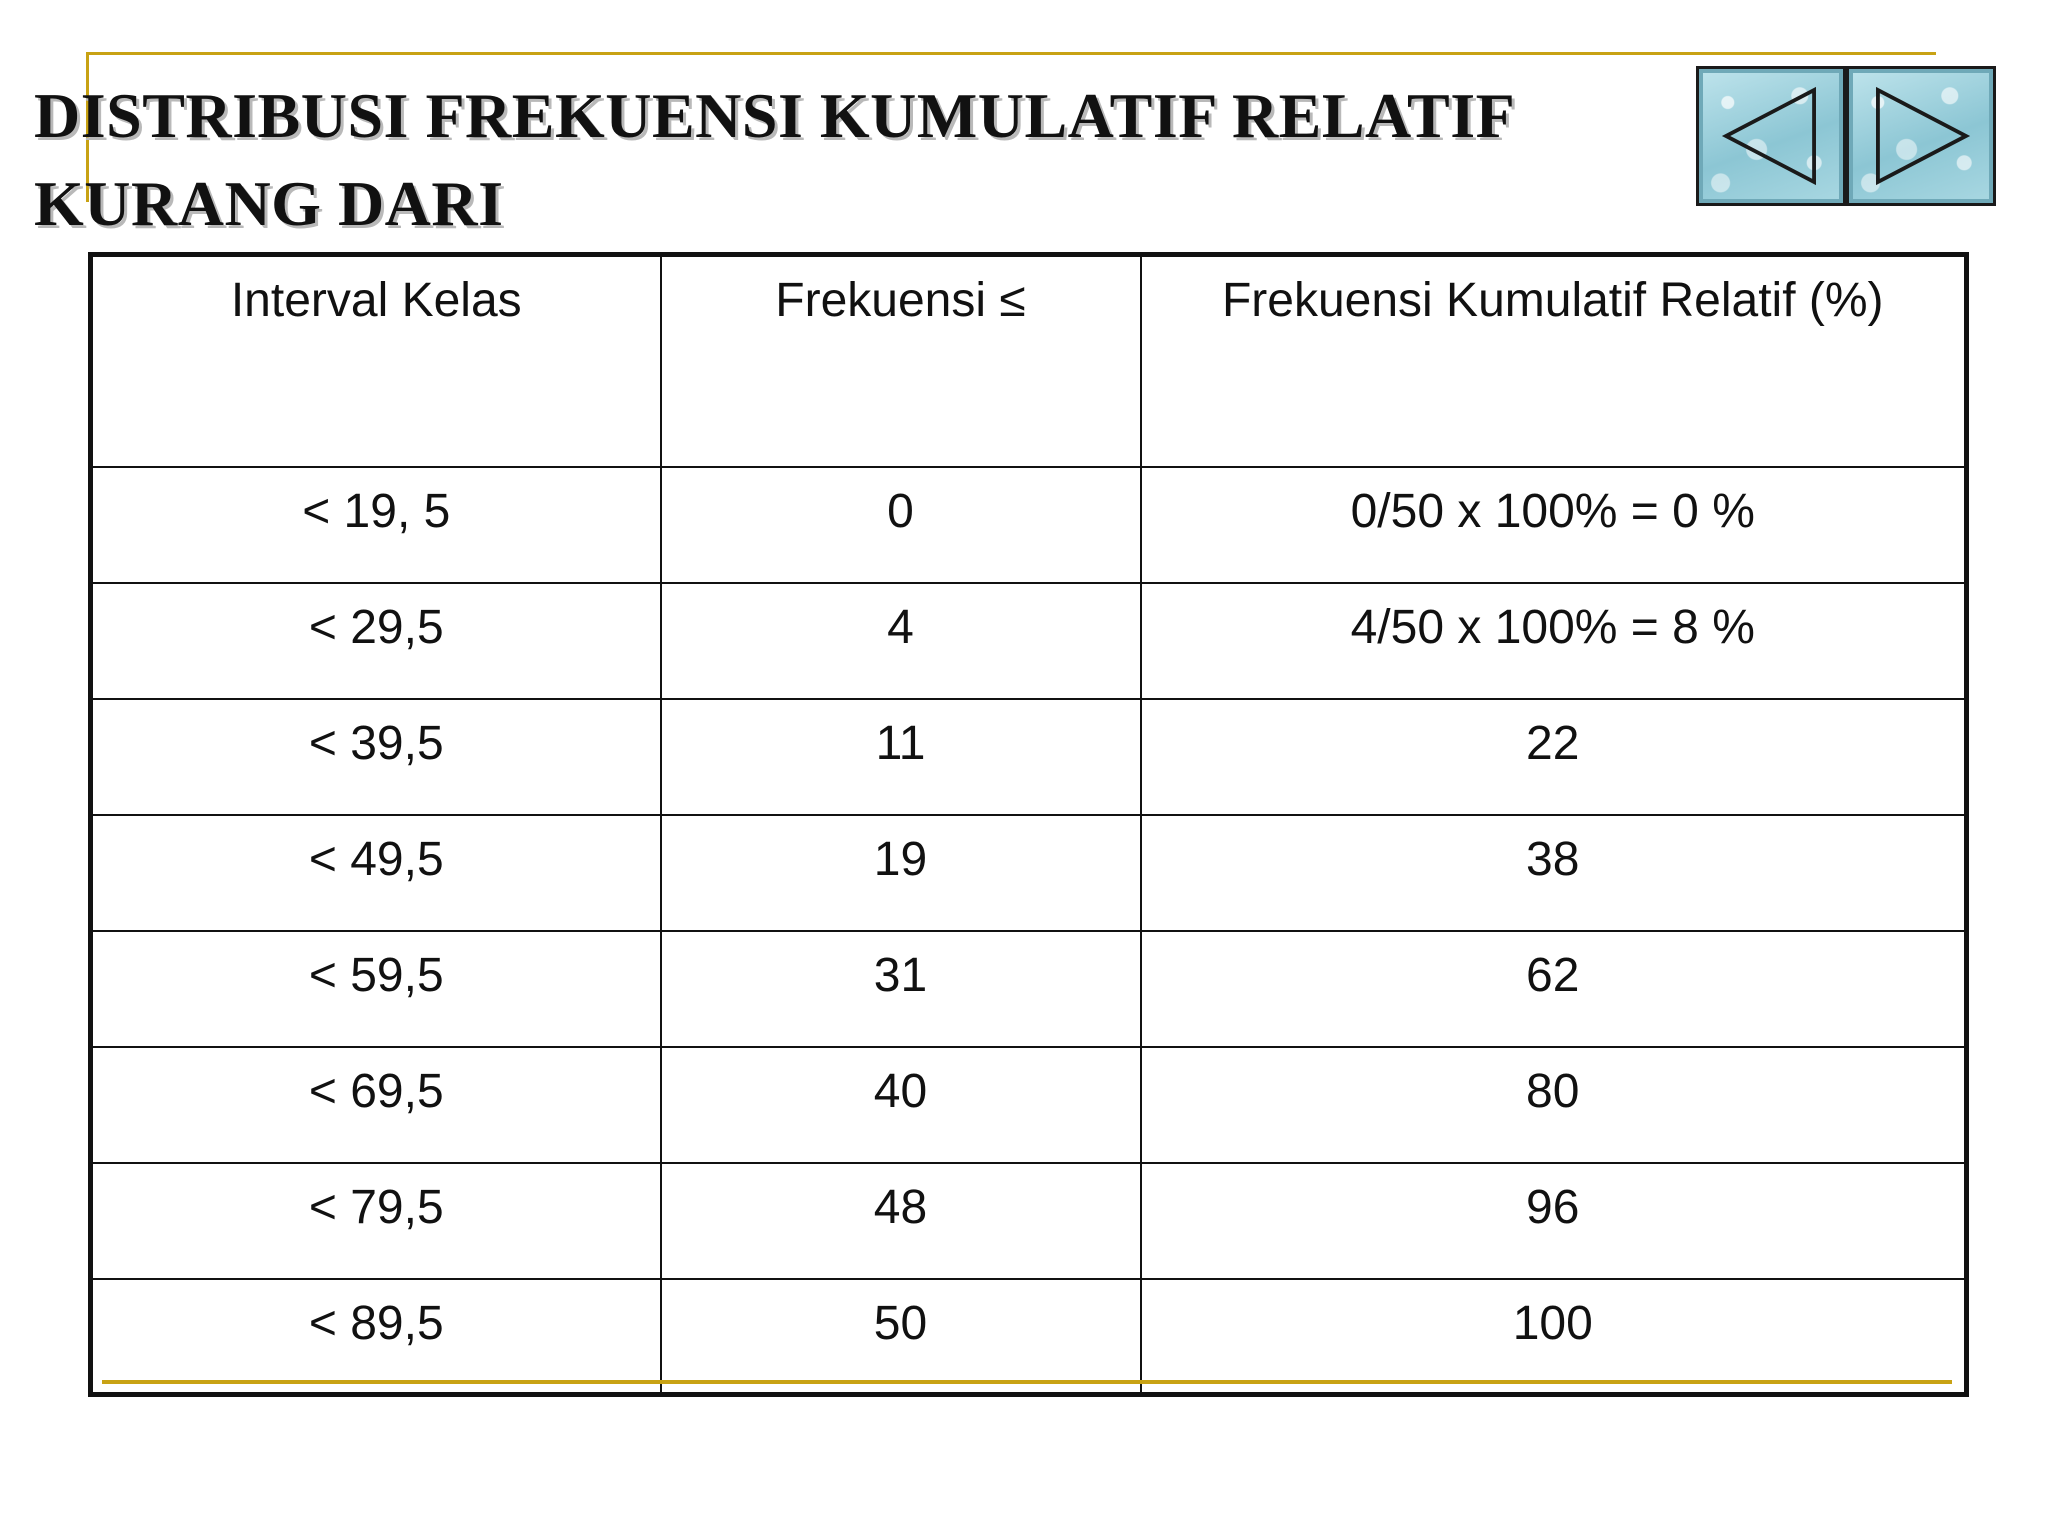  I want to click on table-row: < 59,5 31 62, so click(1028, 988).